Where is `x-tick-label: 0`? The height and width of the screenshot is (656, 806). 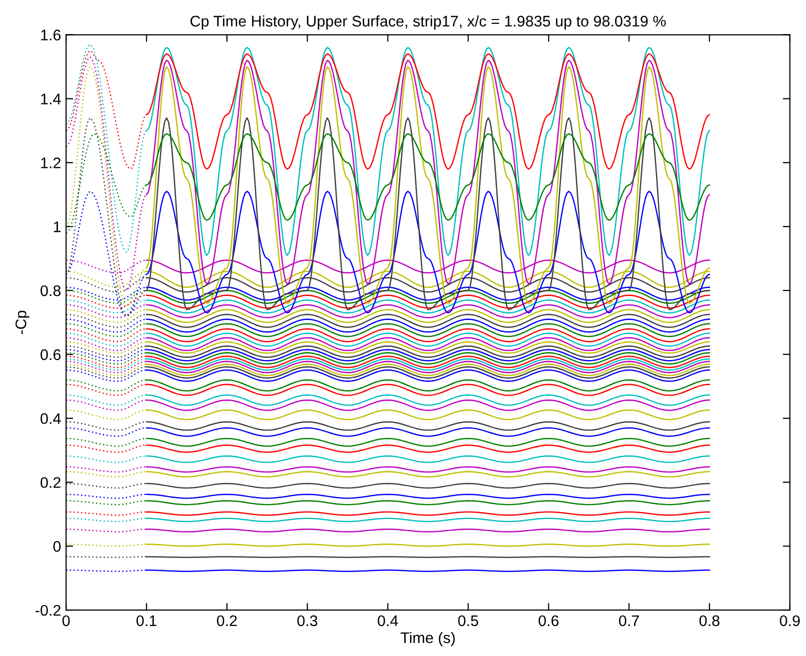 x-tick-label: 0 is located at coordinates (66, 620).